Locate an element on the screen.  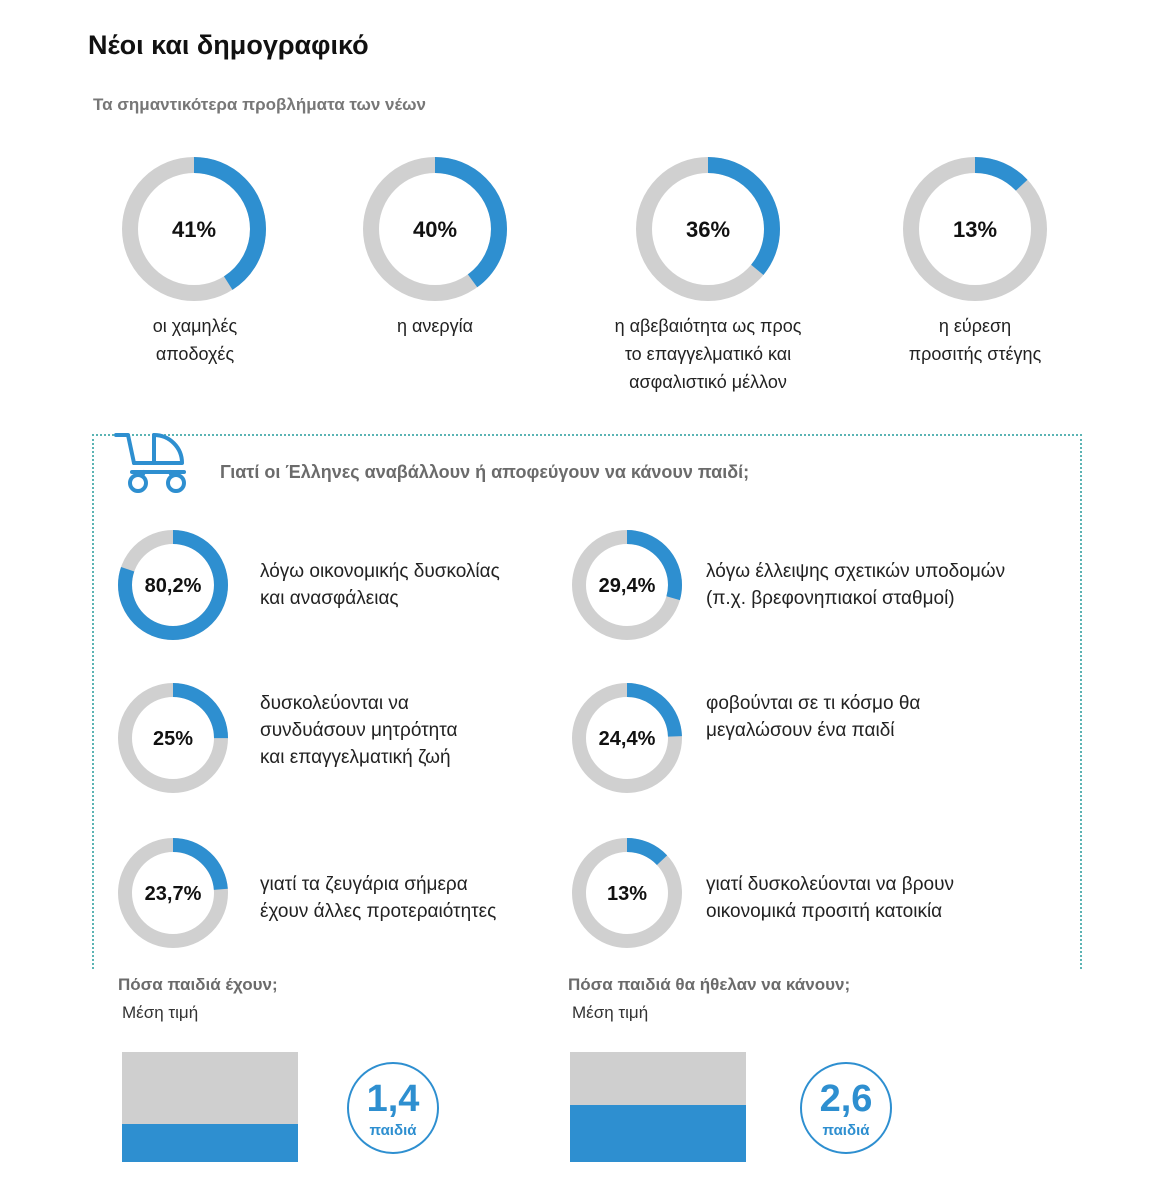
reason-3-value-arc is located at coordinates (173, 738).